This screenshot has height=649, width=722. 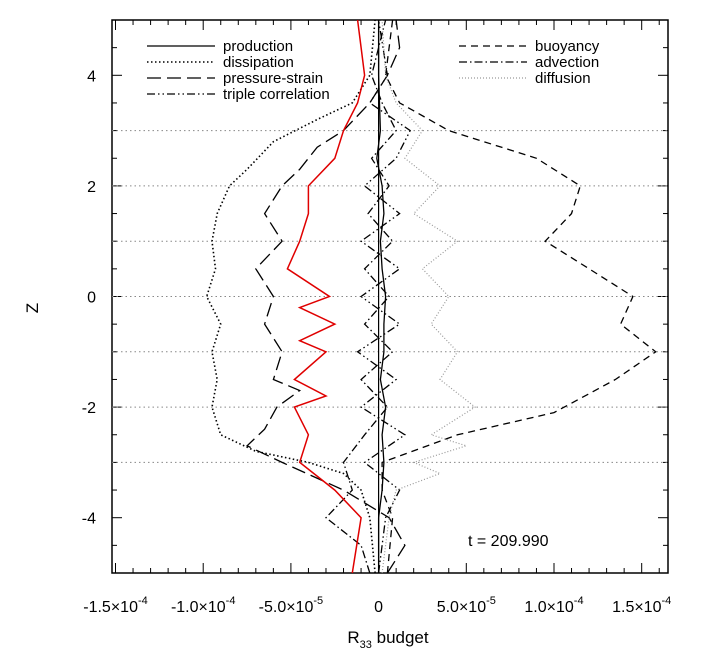 I want to click on x-tick-label-mantissa: 1.5×10, so click(x=636, y=607).